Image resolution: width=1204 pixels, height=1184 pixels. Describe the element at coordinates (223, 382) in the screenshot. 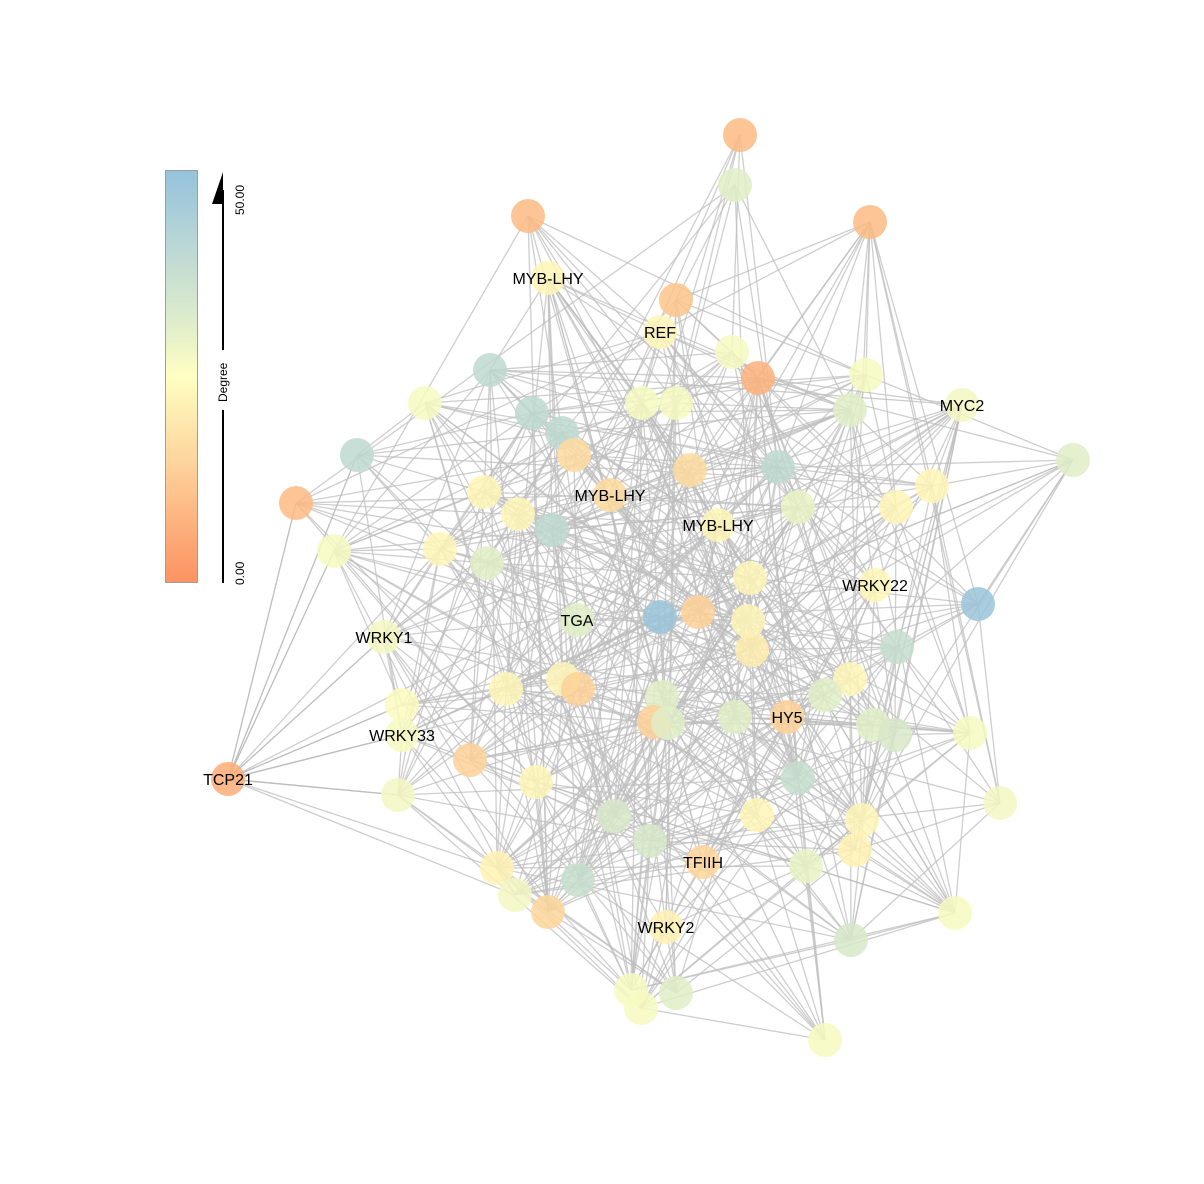

I see `legend-title: Degree` at that location.